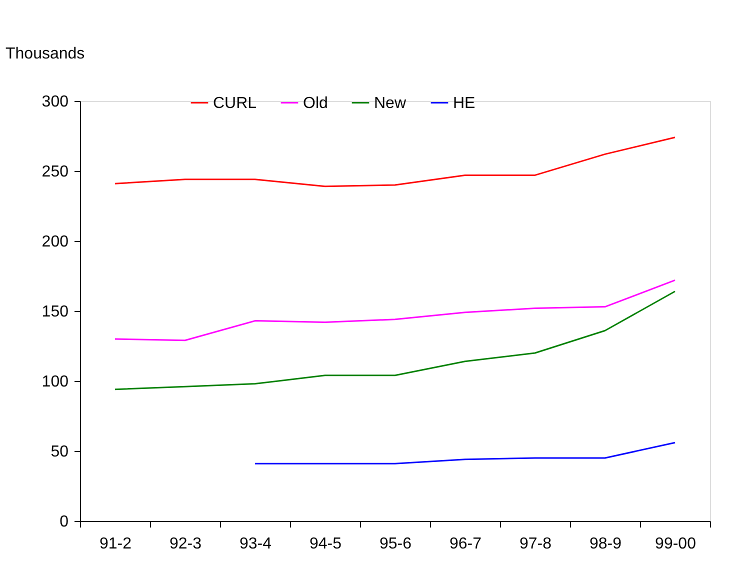  I want to click on x-tick-label: 92-3, so click(185, 544).